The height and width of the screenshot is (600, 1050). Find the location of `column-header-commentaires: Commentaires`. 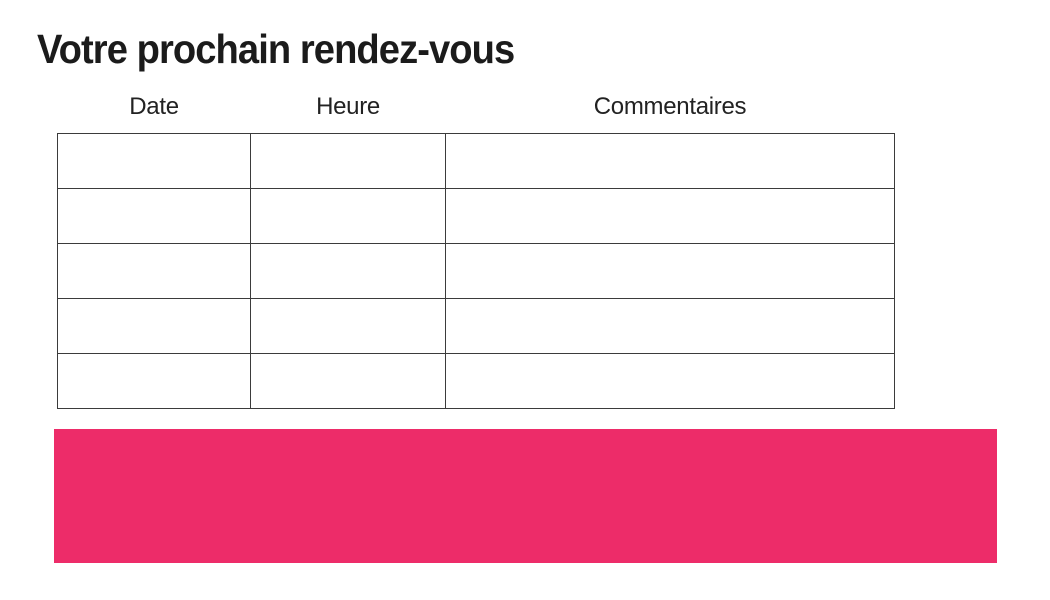

column-header-commentaires: Commentaires is located at coordinates (670, 107).